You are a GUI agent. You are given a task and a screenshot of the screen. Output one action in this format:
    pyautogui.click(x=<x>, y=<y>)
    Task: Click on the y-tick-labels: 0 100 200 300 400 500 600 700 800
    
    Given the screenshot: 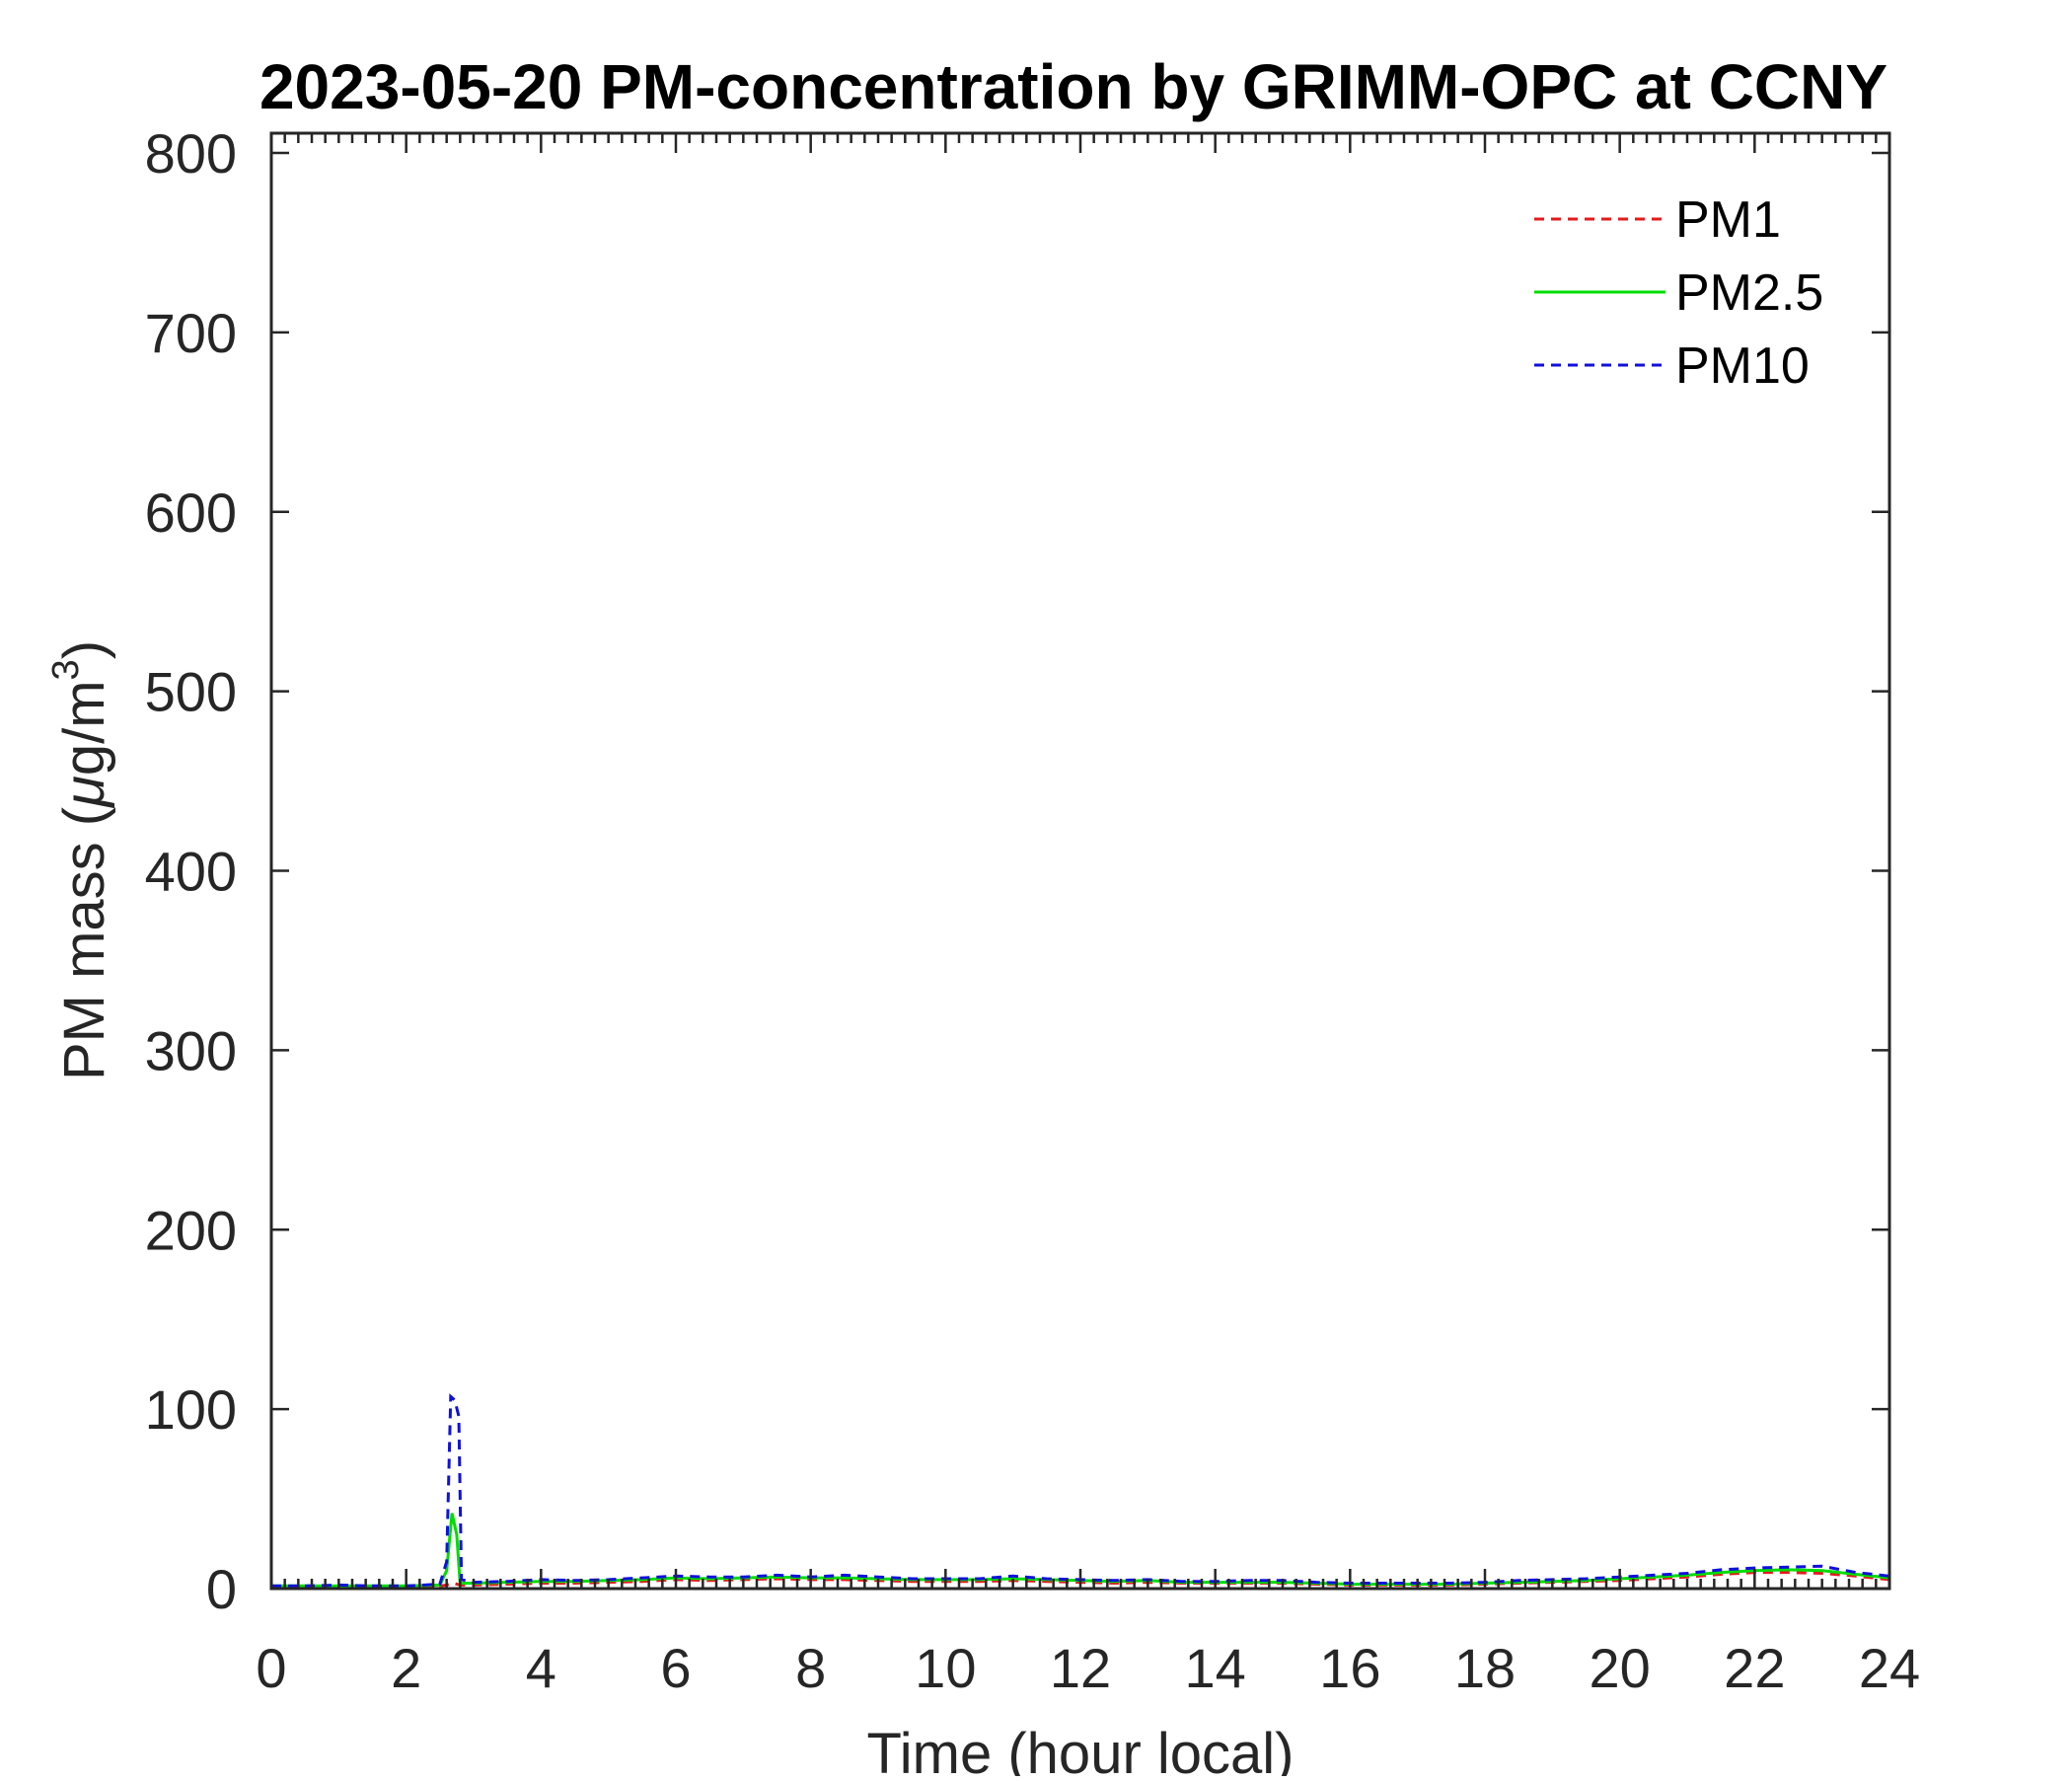 What is the action you would take?
    pyautogui.click(x=191, y=871)
    